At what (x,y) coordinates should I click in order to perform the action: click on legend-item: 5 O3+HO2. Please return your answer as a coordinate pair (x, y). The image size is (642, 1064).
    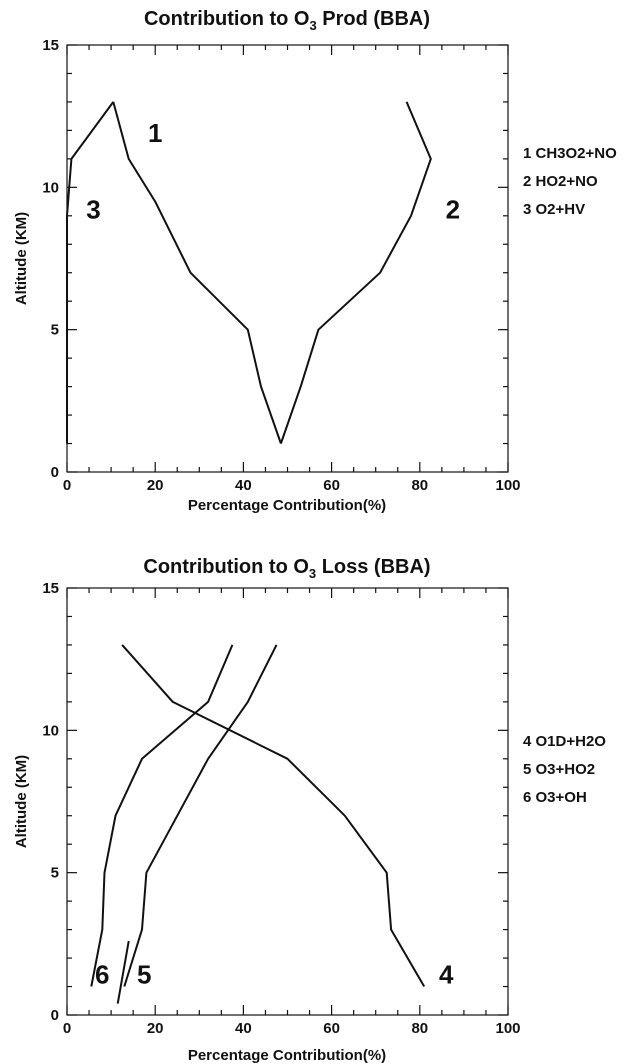
    Looking at the image, I should click on (559, 769).